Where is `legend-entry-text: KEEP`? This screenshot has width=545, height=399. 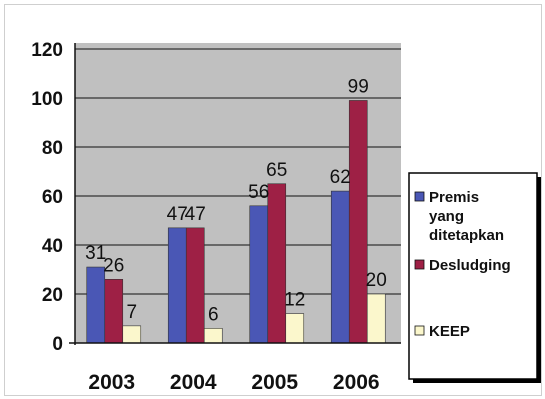 legend-entry-text: KEEP is located at coordinates (449, 331).